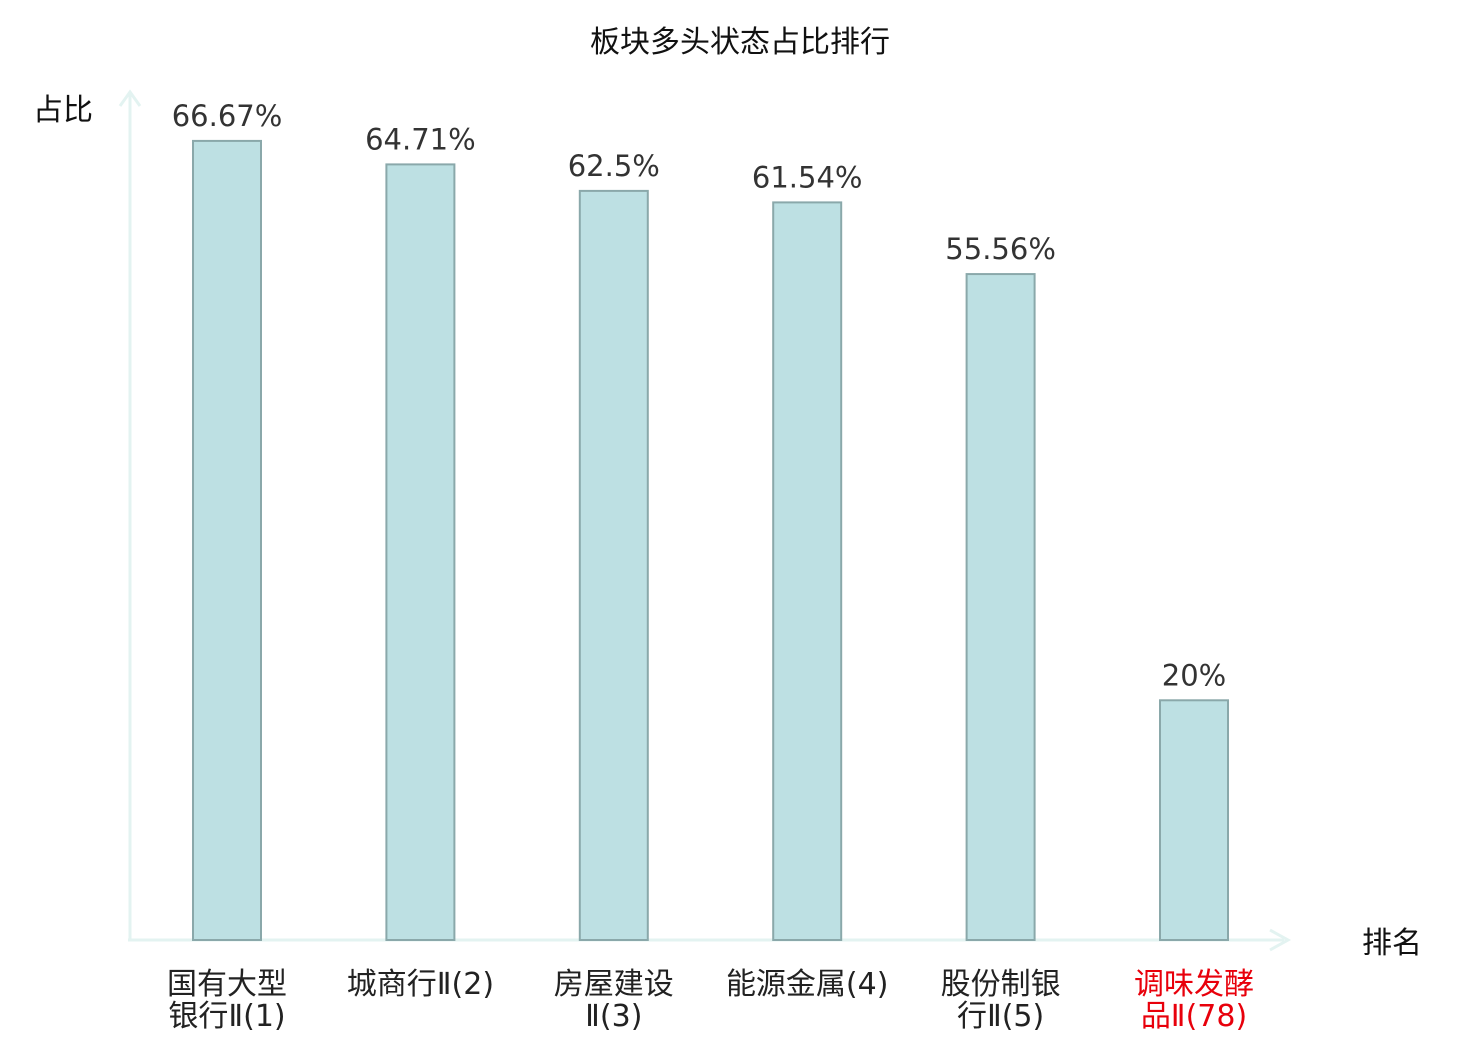  Describe the element at coordinates (227, 984) in the screenshot. I see `category-label-1-line-1: 国有大型` at that location.